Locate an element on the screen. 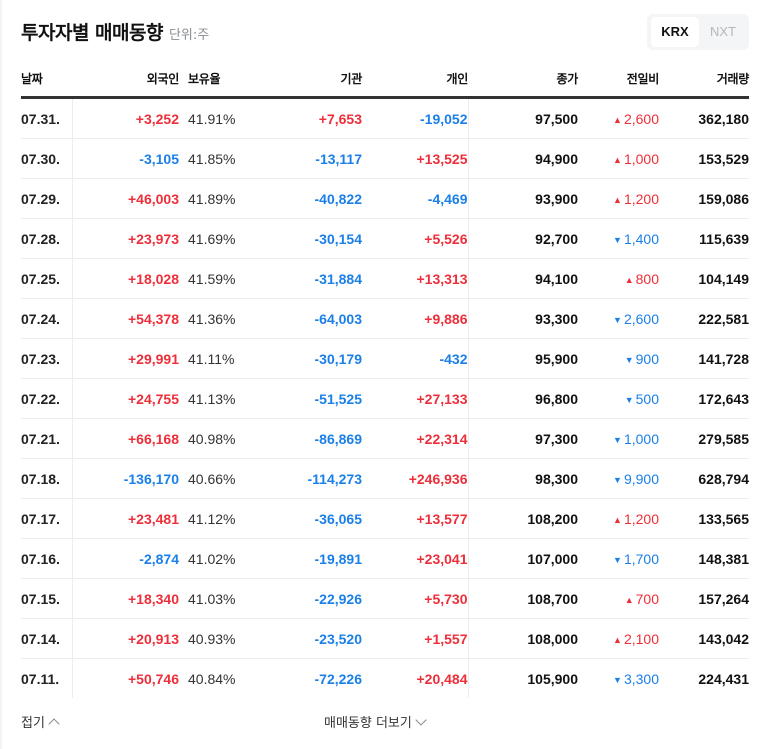  tab-nxt: NXT is located at coordinates (723, 31).